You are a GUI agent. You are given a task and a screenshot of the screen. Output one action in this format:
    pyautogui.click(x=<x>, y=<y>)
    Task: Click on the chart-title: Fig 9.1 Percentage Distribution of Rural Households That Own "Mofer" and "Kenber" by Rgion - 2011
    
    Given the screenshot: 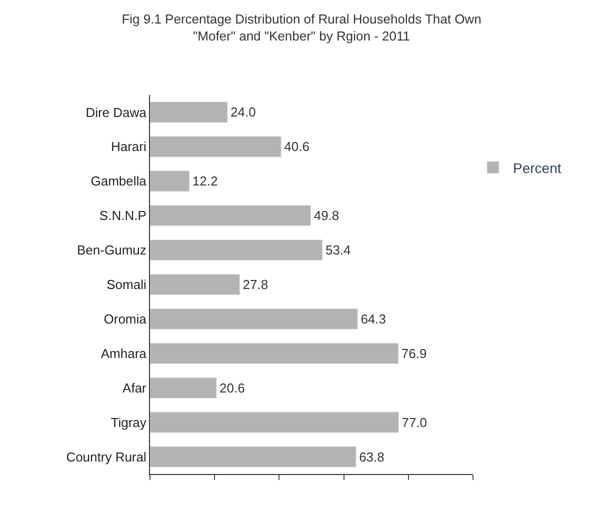 What is the action you would take?
    pyautogui.click(x=302, y=28)
    